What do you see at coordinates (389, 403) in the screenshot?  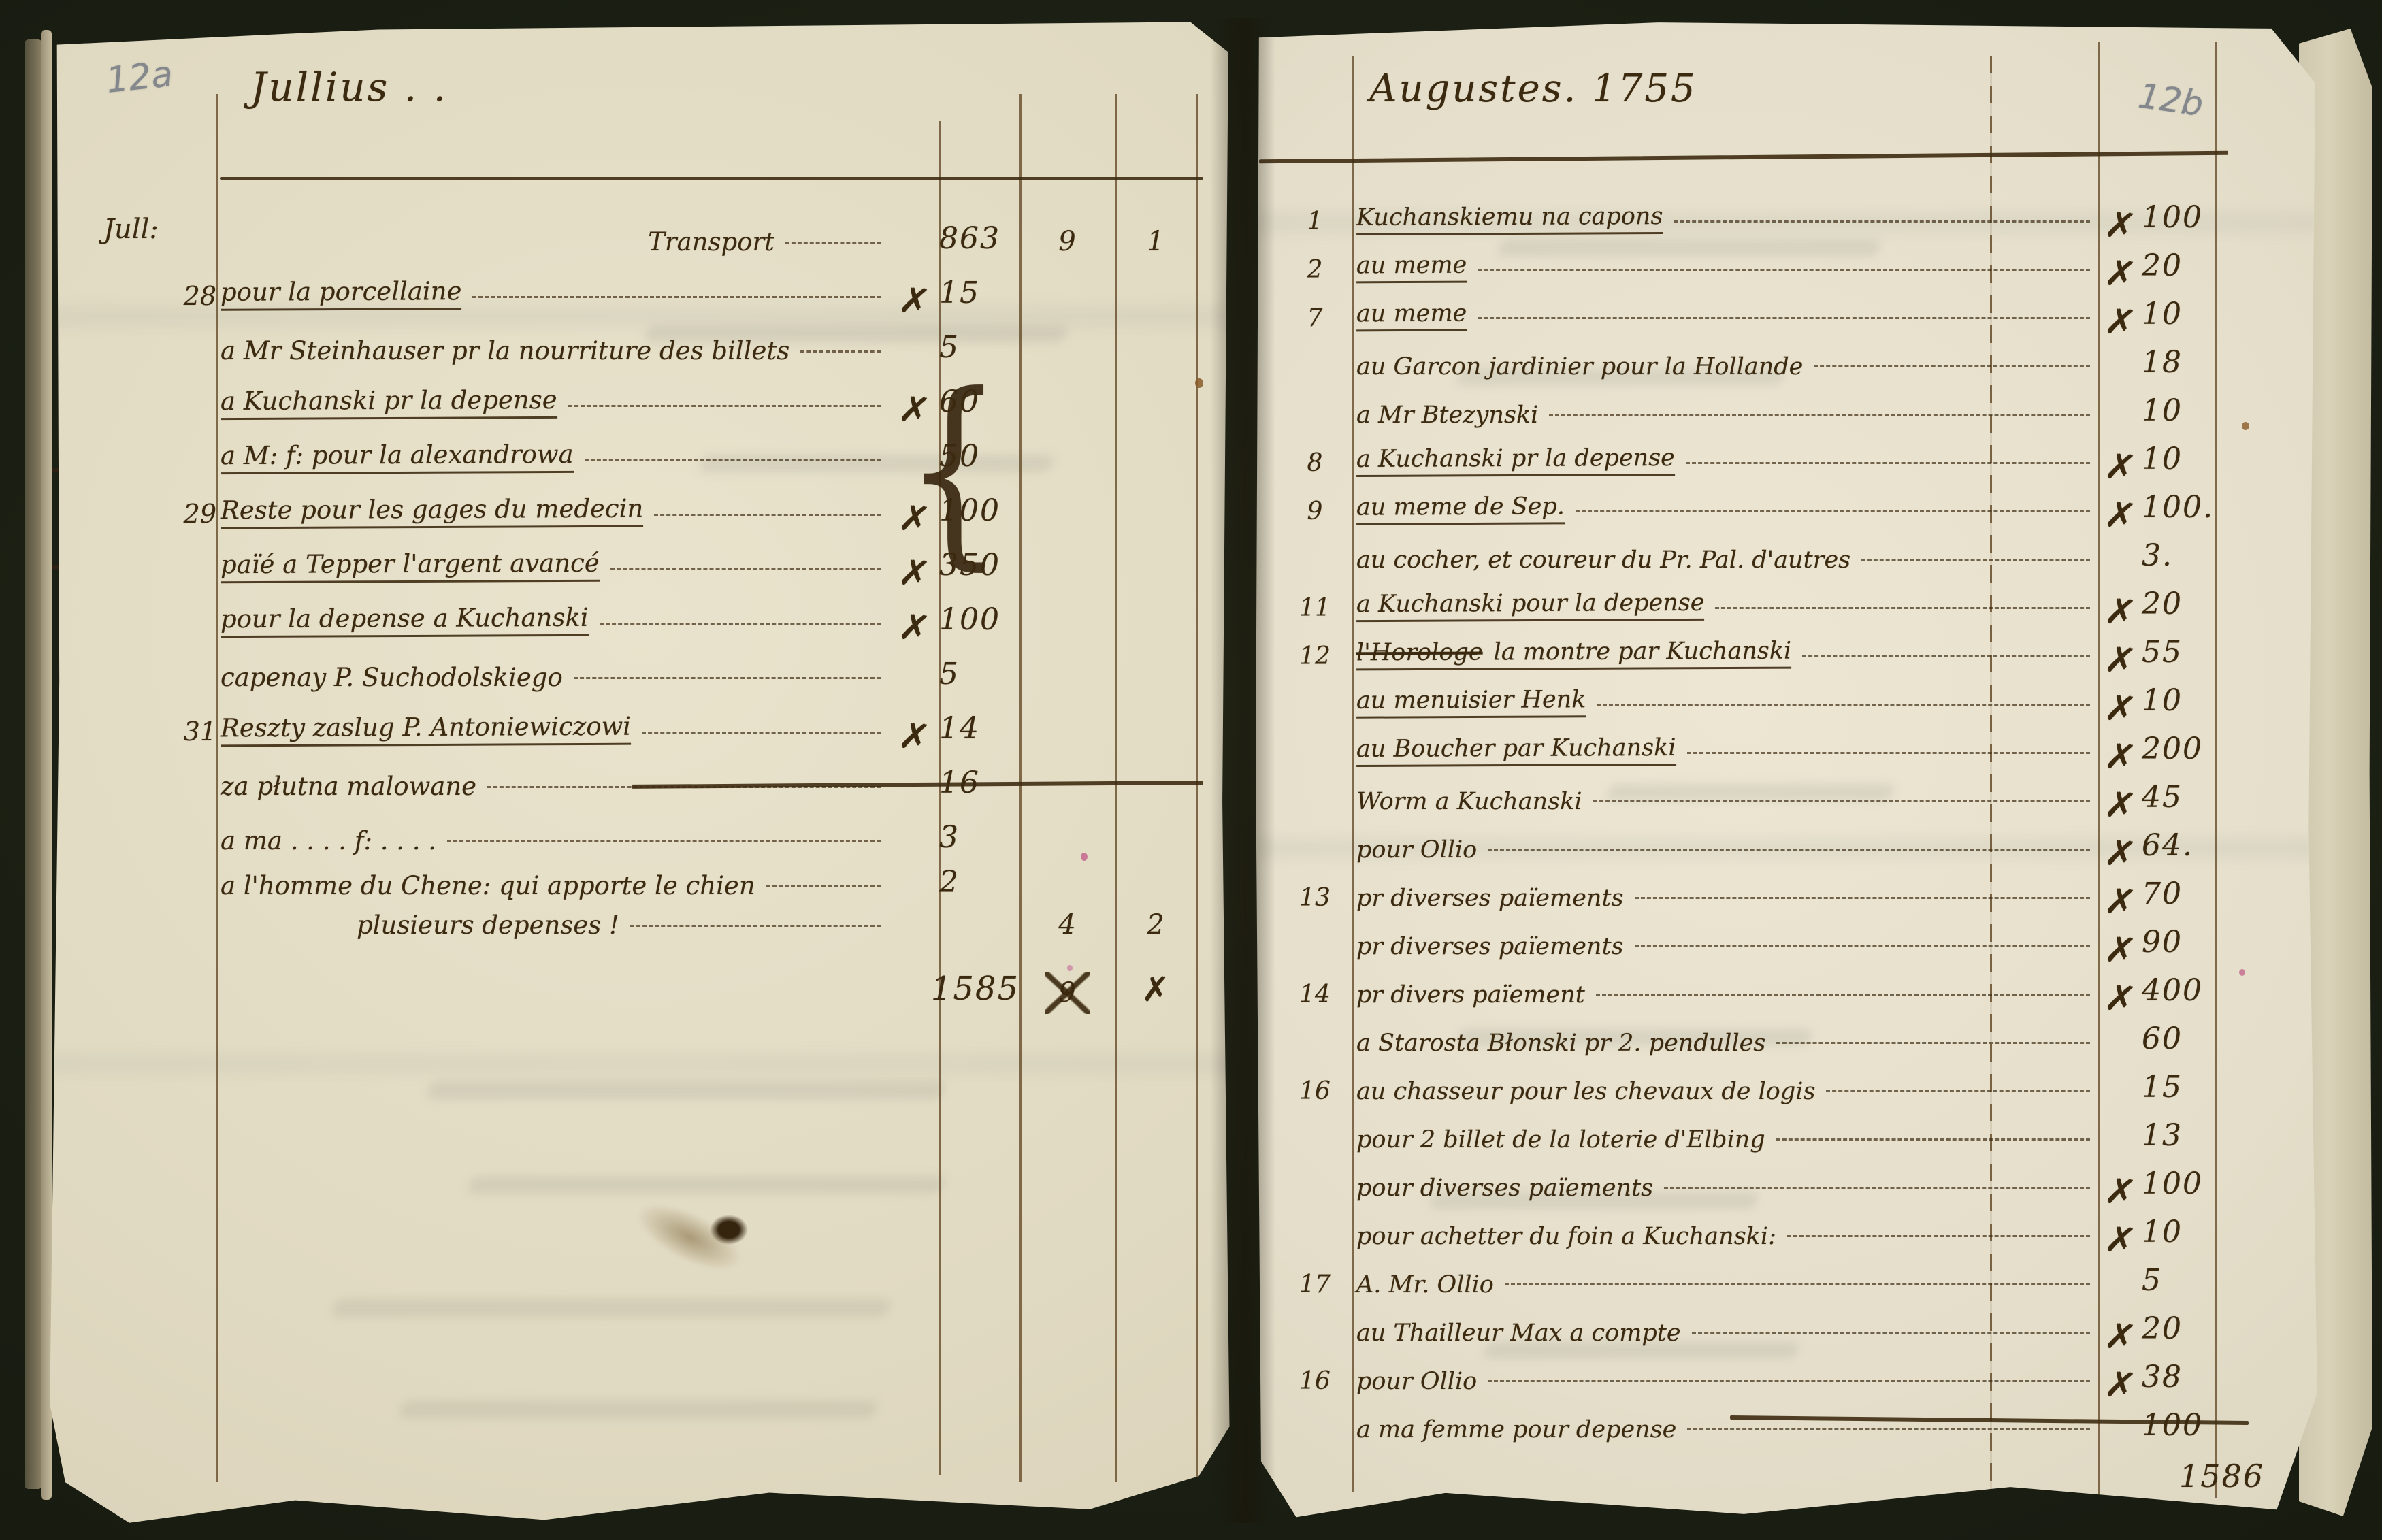 I see `entry-description: a Kuchanski pr la depense` at bounding box center [389, 403].